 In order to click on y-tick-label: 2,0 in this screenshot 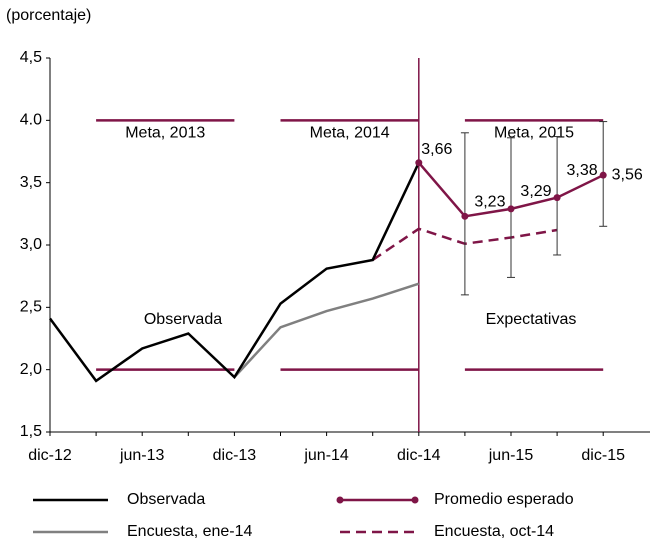, I will do `click(31, 369)`.